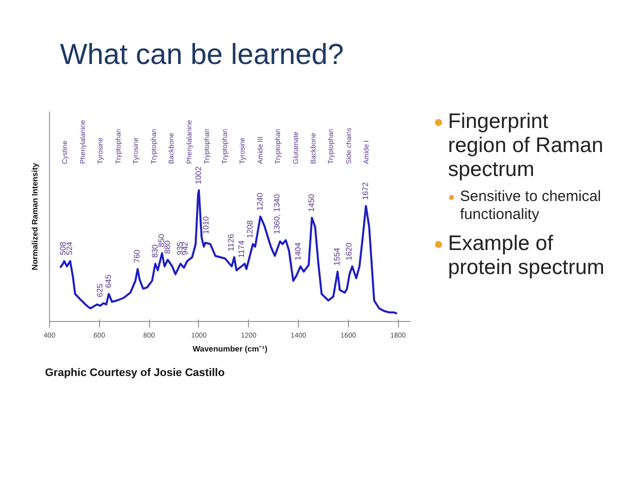 This screenshot has height=478, width=638. Describe the element at coordinates (205, 225) in the screenshot. I see `annotation: 1010` at that location.